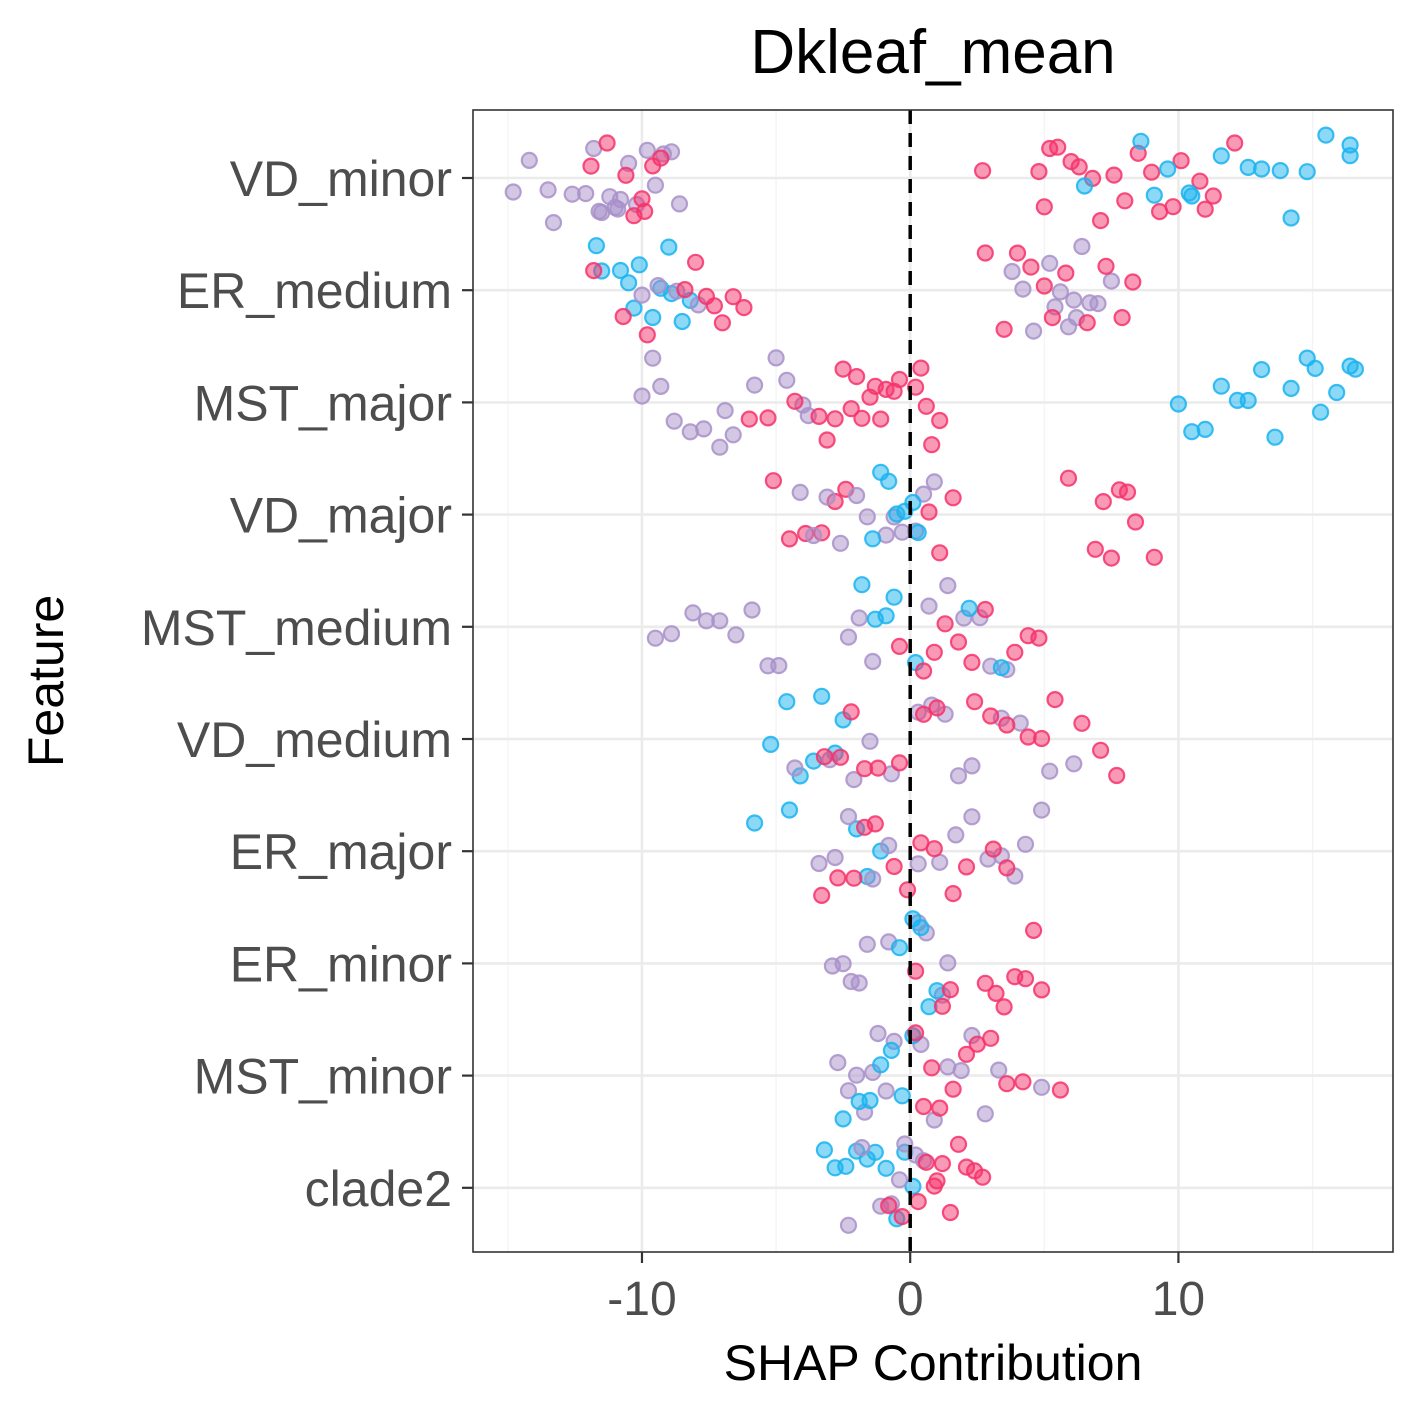 This screenshot has width=1417, height=1422. What do you see at coordinates (323, 403) in the screenshot?
I see `y-tick-label: MST_major` at bounding box center [323, 403].